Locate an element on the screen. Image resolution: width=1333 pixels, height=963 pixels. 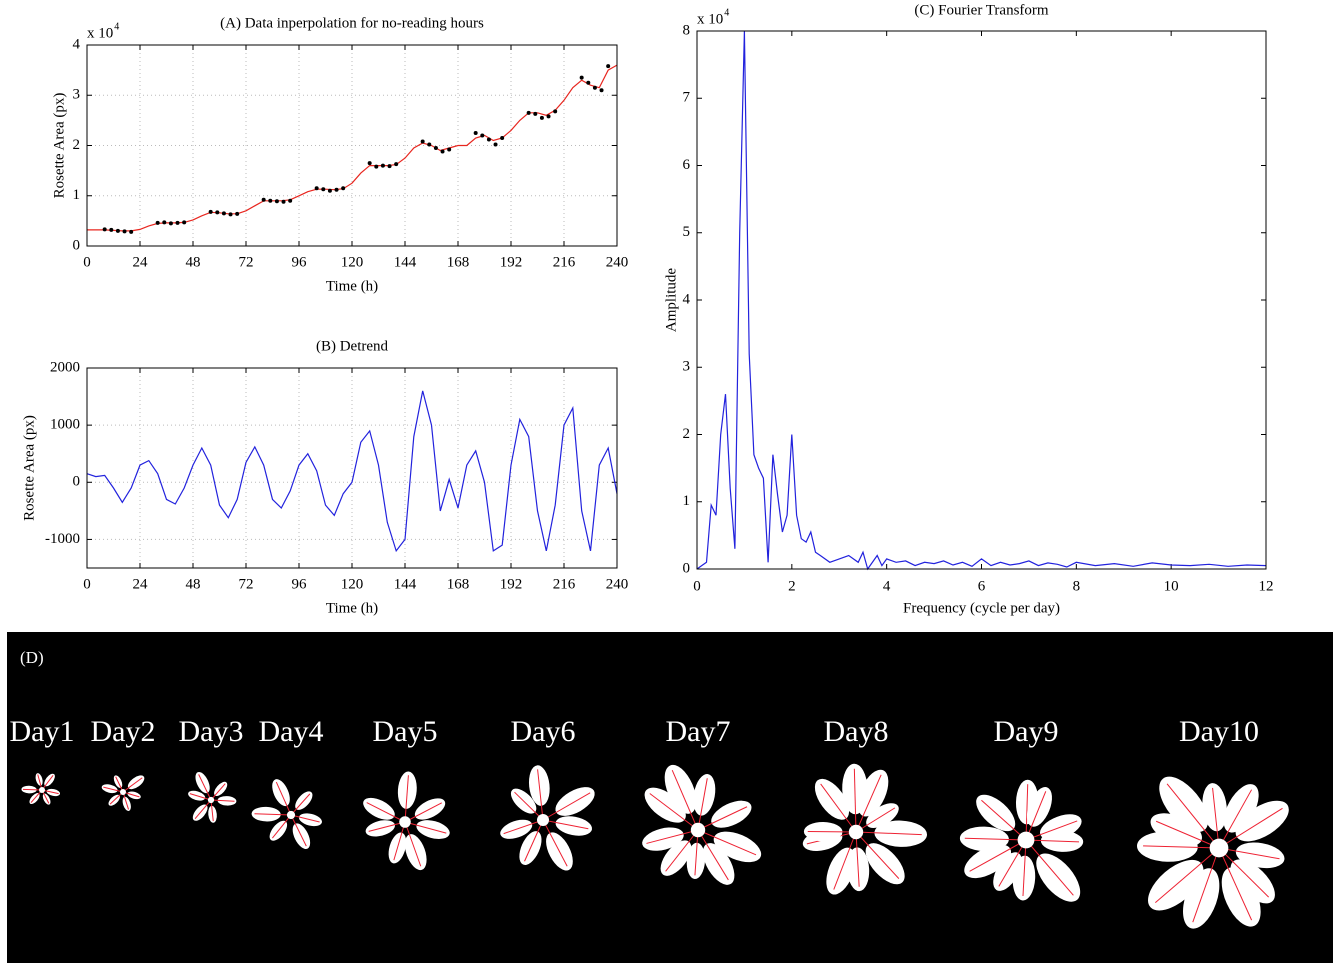
x-tick-label: 12 is located at coordinates (1266, 586).